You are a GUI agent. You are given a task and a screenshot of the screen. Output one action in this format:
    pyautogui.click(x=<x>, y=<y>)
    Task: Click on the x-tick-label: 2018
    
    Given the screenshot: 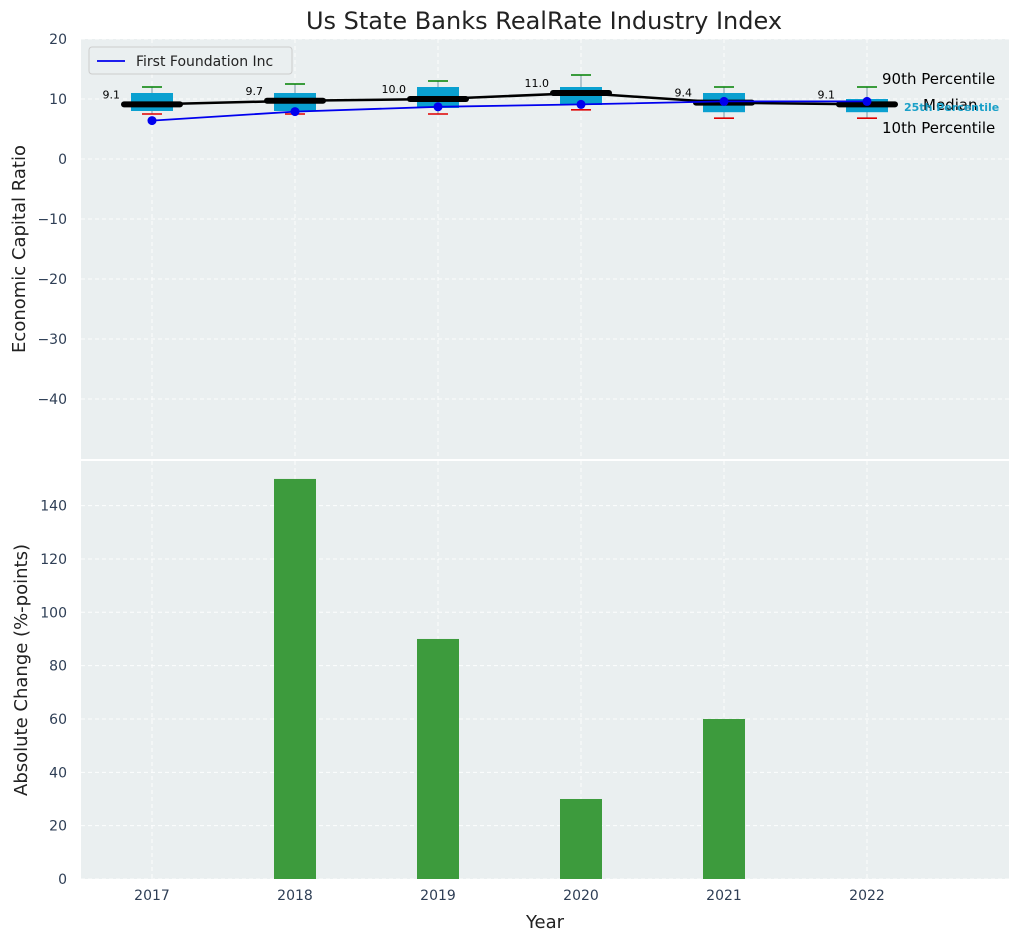 What is the action you would take?
    pyautogui.click(x=295, y=896)
    